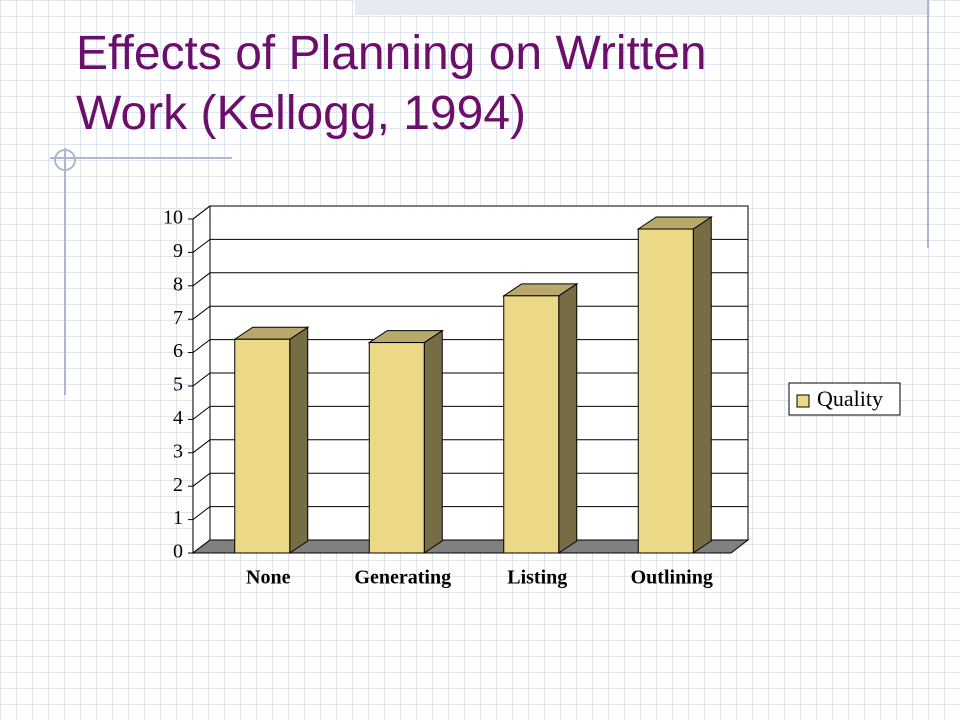 Image resolution: width=960 pixels, height=720 pixels. What do you see at coordinates (178, 385) in the screenshot?
I see `y-tick-label: 5` at bounding box center [178, 385].